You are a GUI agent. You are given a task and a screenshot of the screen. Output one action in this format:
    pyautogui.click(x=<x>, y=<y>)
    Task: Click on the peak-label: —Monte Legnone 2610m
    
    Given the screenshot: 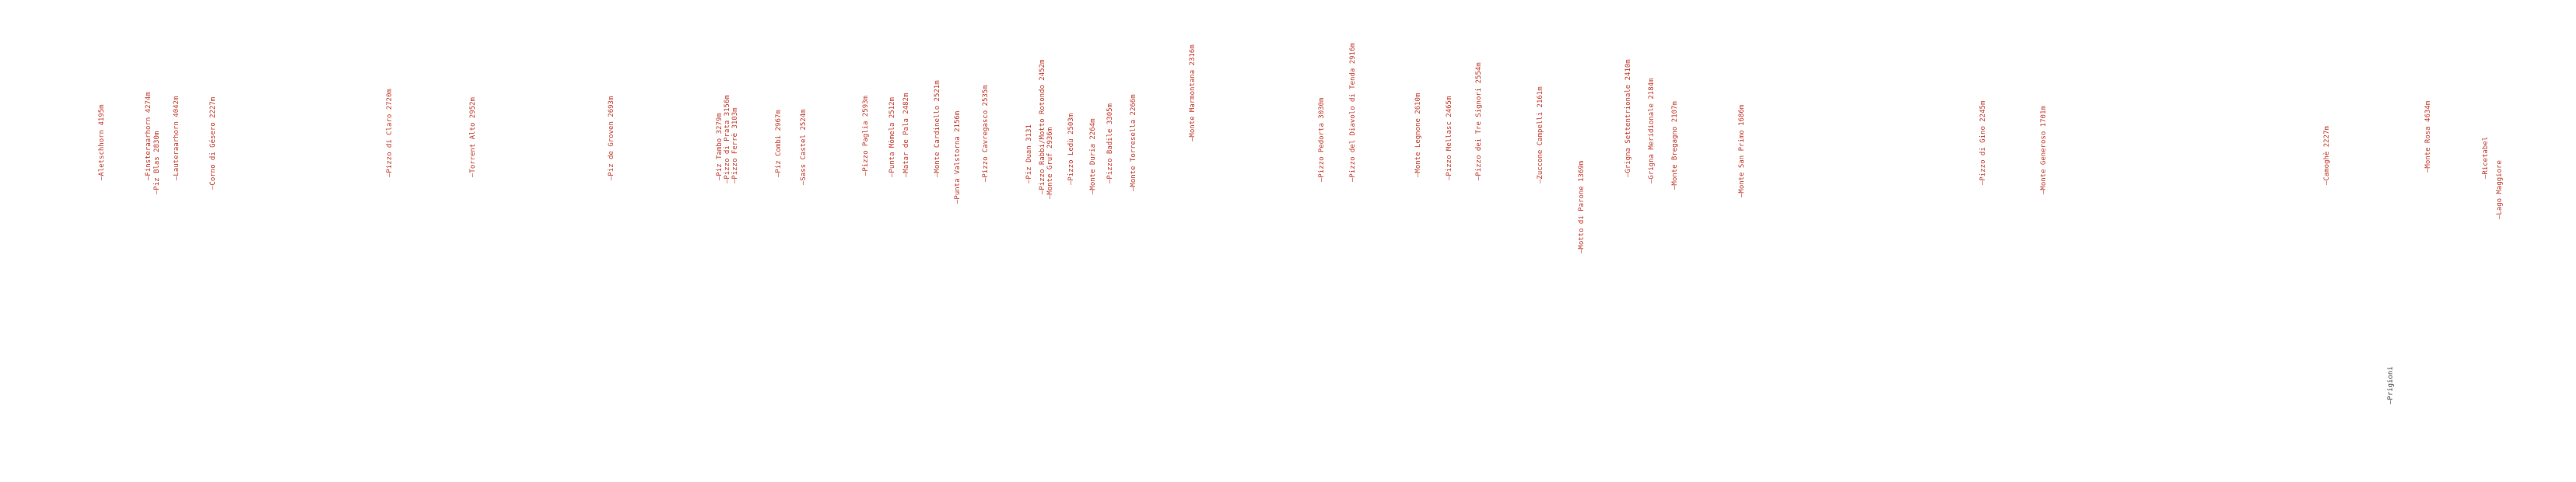 What is the action you would take?
    pyautogui.click(x=1418, y=135)
    